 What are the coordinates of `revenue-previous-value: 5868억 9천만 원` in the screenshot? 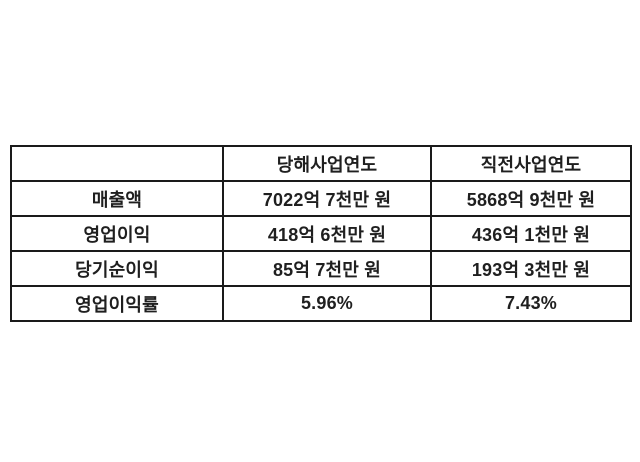 It's located at (531, 198).